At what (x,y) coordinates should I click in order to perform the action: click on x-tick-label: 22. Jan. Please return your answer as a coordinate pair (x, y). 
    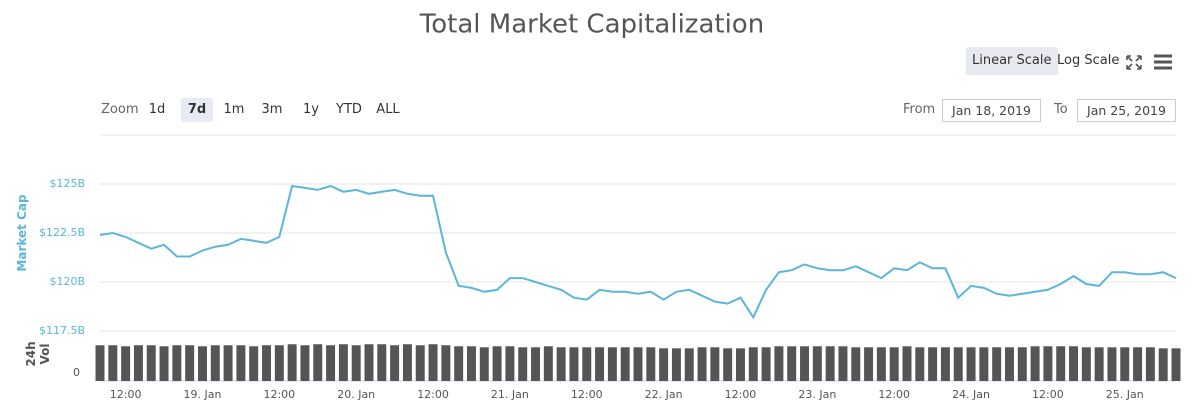
    Looking at the image, I should click on (664, 394).